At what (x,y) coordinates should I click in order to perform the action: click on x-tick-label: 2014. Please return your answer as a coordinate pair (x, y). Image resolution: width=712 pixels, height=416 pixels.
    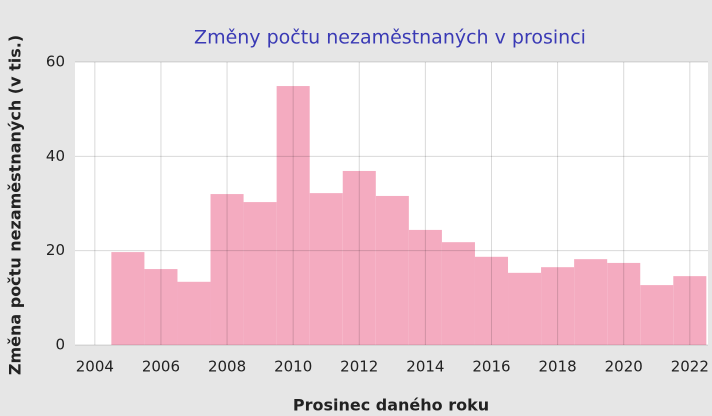
    Looking at the image, I should click on (425, 367).